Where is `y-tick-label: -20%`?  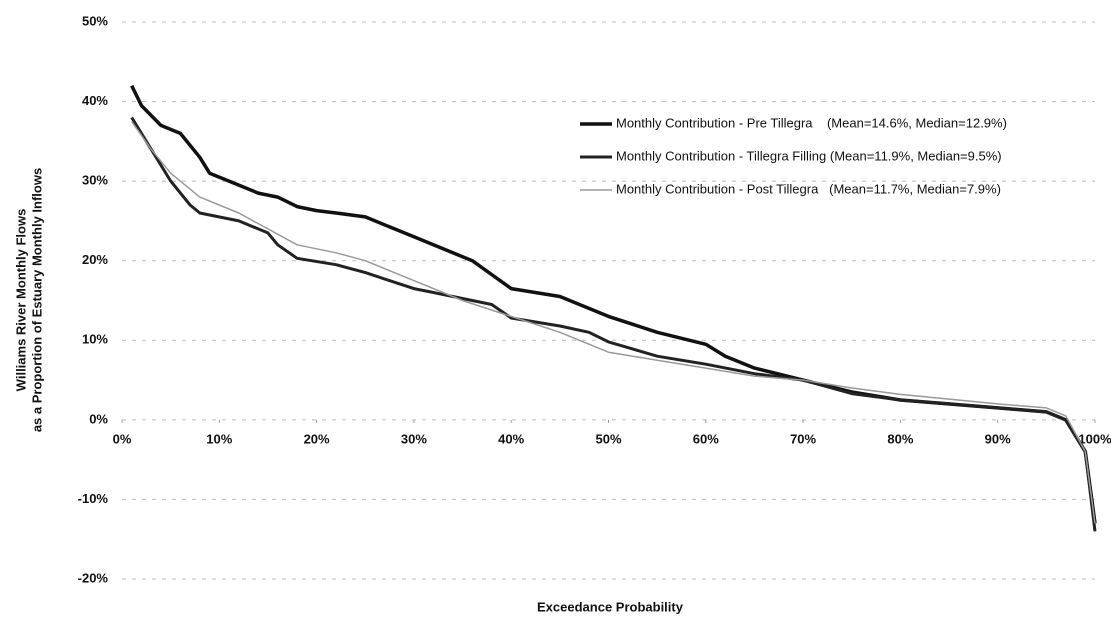
y-tick-label: -20% is located at coordinates (93, 577).